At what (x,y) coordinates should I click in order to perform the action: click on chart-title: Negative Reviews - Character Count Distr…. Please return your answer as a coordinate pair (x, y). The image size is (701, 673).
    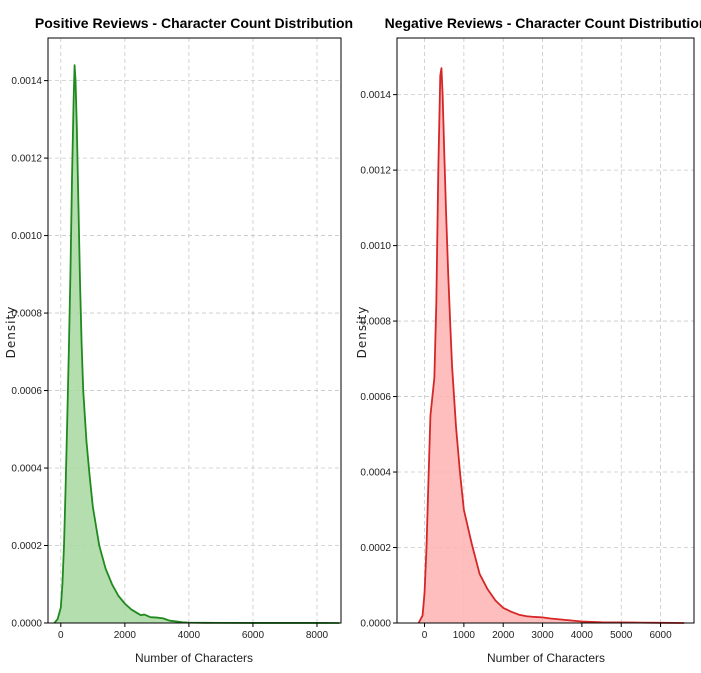
    Looking at the image, I should click on (543, 23).